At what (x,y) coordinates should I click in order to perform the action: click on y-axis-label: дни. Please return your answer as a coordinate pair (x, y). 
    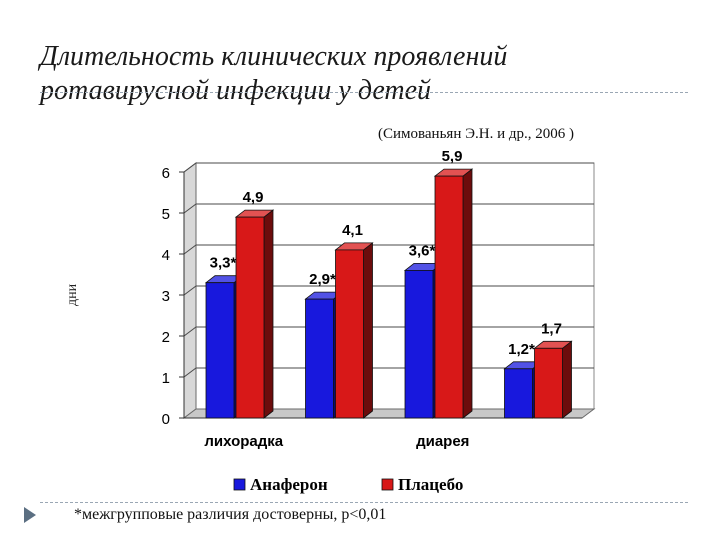
    Looking at the image, I should click on (72, 294).